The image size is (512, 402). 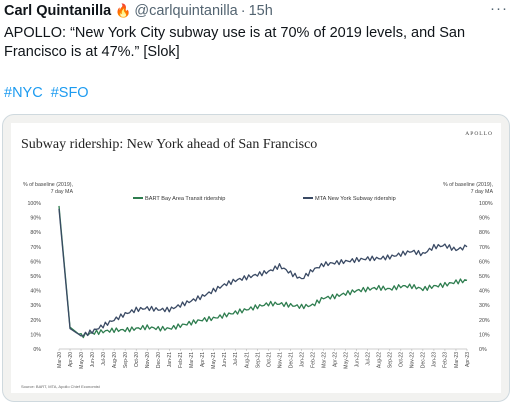 What do you see at coordinates (413, 360) in the screenshot?
I see `xtick-label: Nov-22` at bounding box center [413, 360].